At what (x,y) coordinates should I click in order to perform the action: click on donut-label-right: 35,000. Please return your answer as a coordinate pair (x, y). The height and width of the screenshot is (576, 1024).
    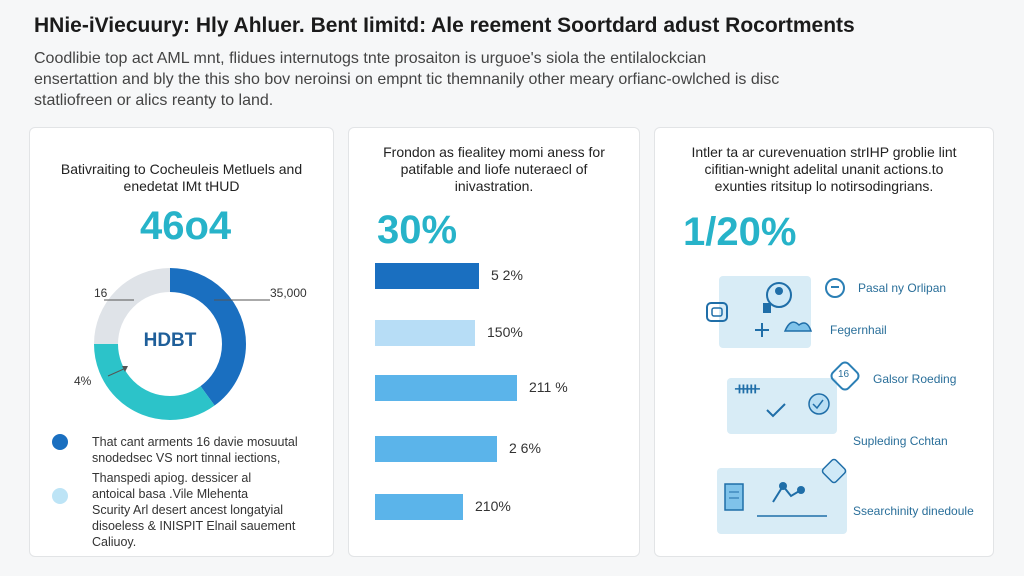
    Looking at the image, I should click on (288, 293).